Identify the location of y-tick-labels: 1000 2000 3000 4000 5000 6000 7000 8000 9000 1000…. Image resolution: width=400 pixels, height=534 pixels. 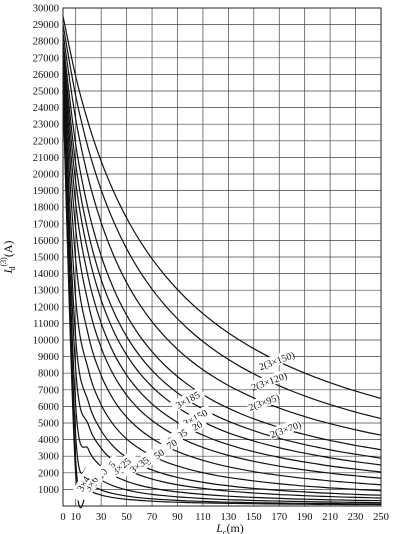
(46, 250).